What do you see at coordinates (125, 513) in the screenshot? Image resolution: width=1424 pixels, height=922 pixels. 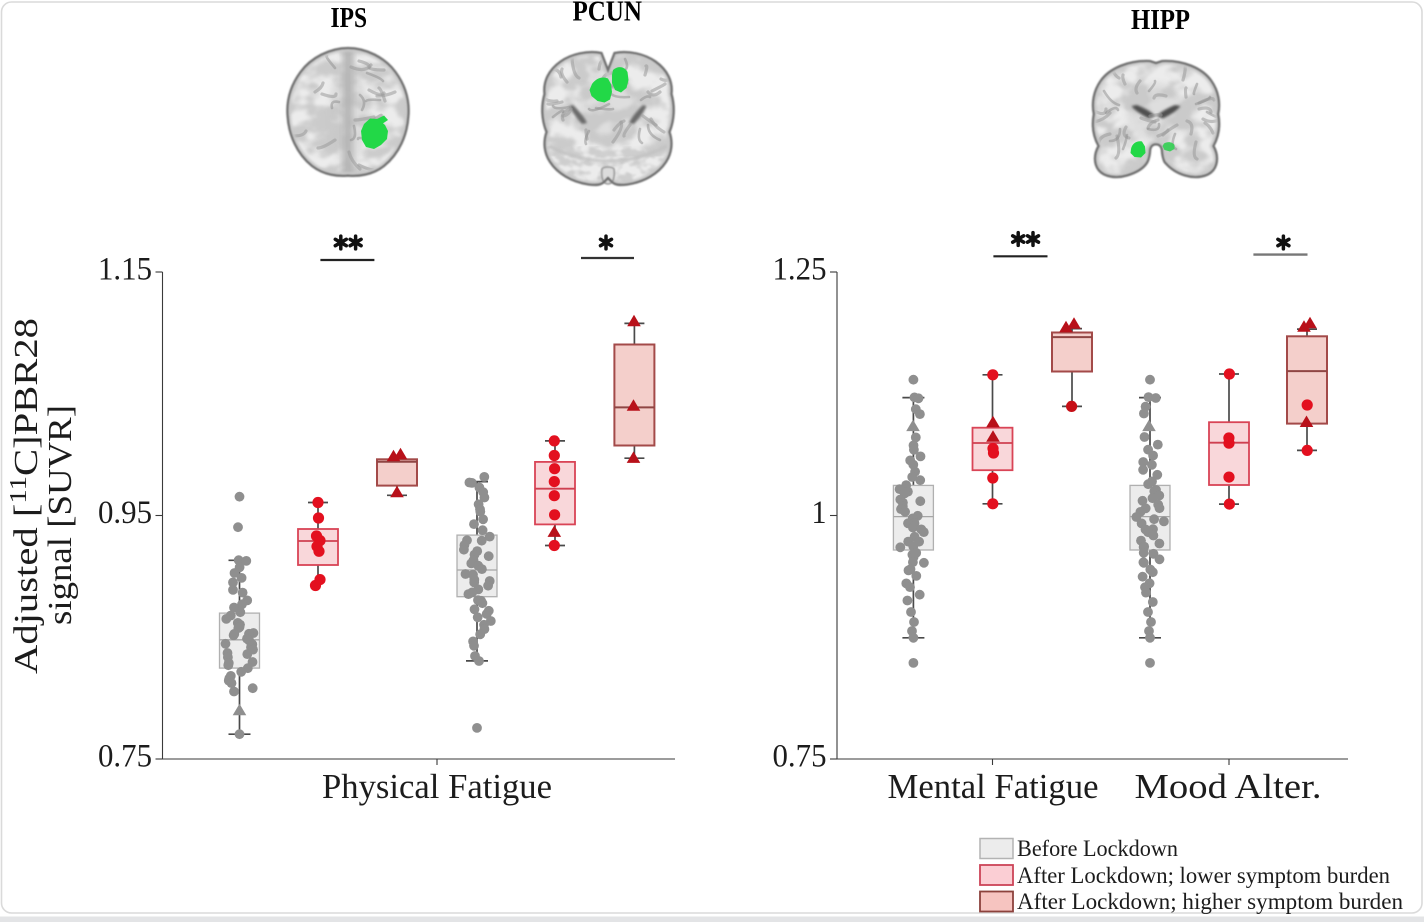 I see `svg-text: 0.95` at bounding box center [125, 513].